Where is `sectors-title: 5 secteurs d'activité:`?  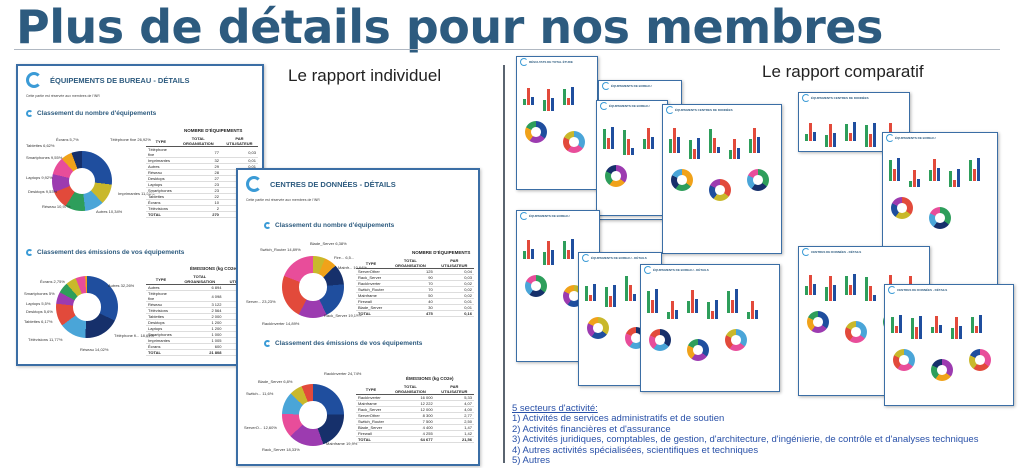
sectors-title: 5 secteurs d'activité: is located at coordinates (555, 408).